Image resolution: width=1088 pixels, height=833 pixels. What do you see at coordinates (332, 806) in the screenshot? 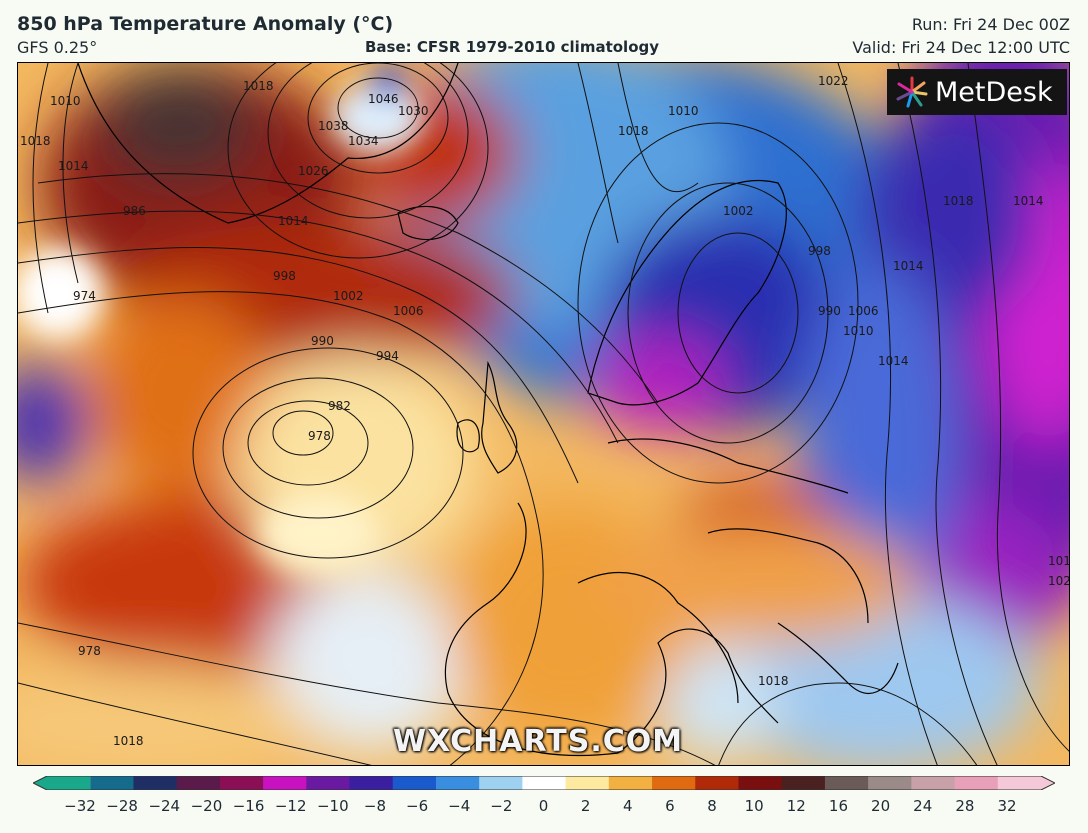
I see `colorbar-tick-label: −10` at bounding box center [332, 806].